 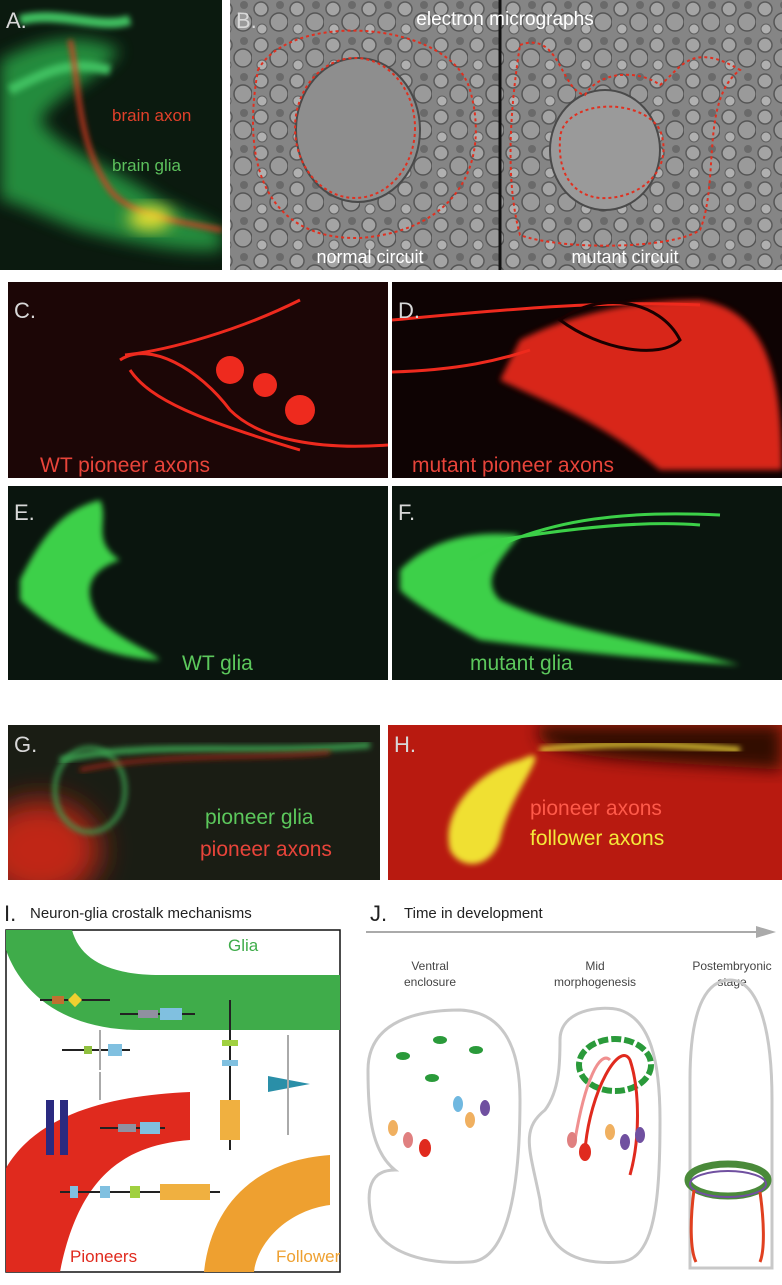 I want to click on panel-c: C. WT pioneer axons, so click(x=198, y=380).